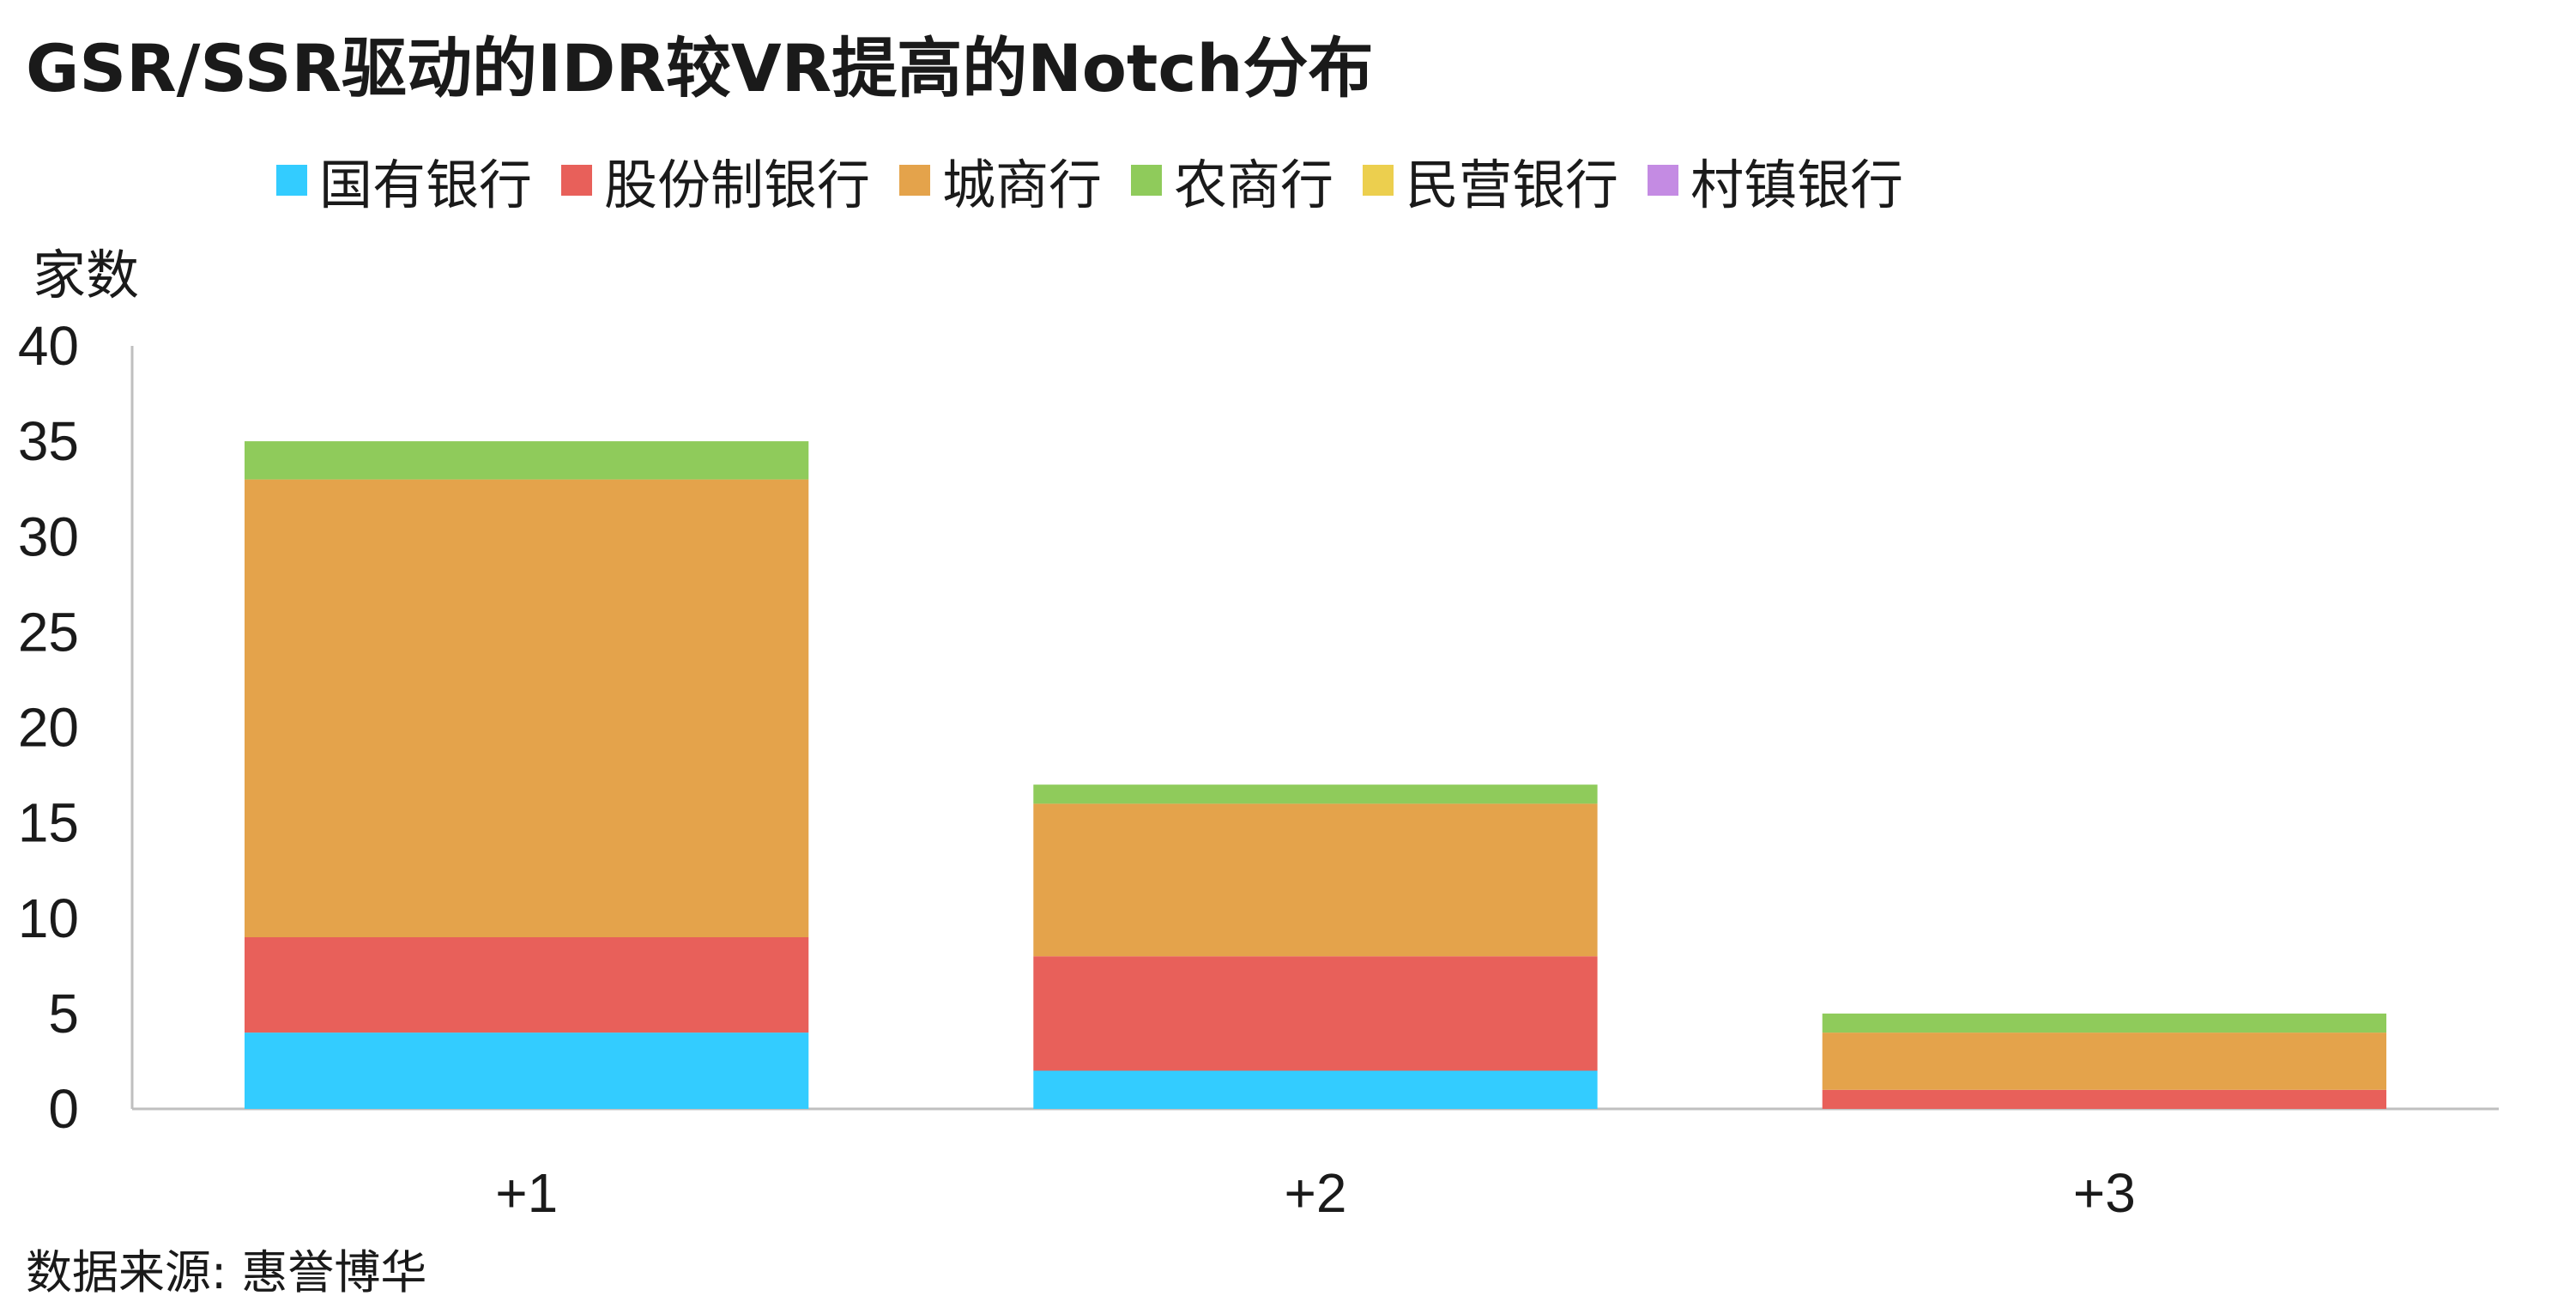 This screenshot has width=2576, height=1302. Describe the element at coordinates (48, 823) in the screenshot. I see `y-tick-label: 15` at that location.